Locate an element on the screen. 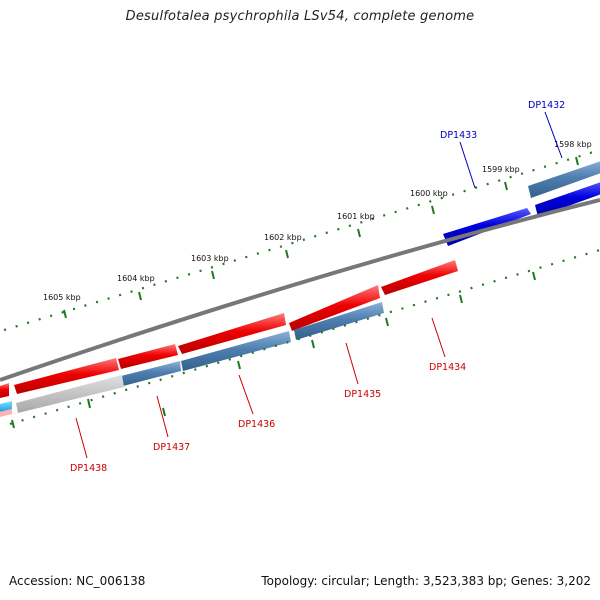 Image resolution: width=600 pixels, height=600 pixels. feature-dp1437 is located at coordinates (151, 373).